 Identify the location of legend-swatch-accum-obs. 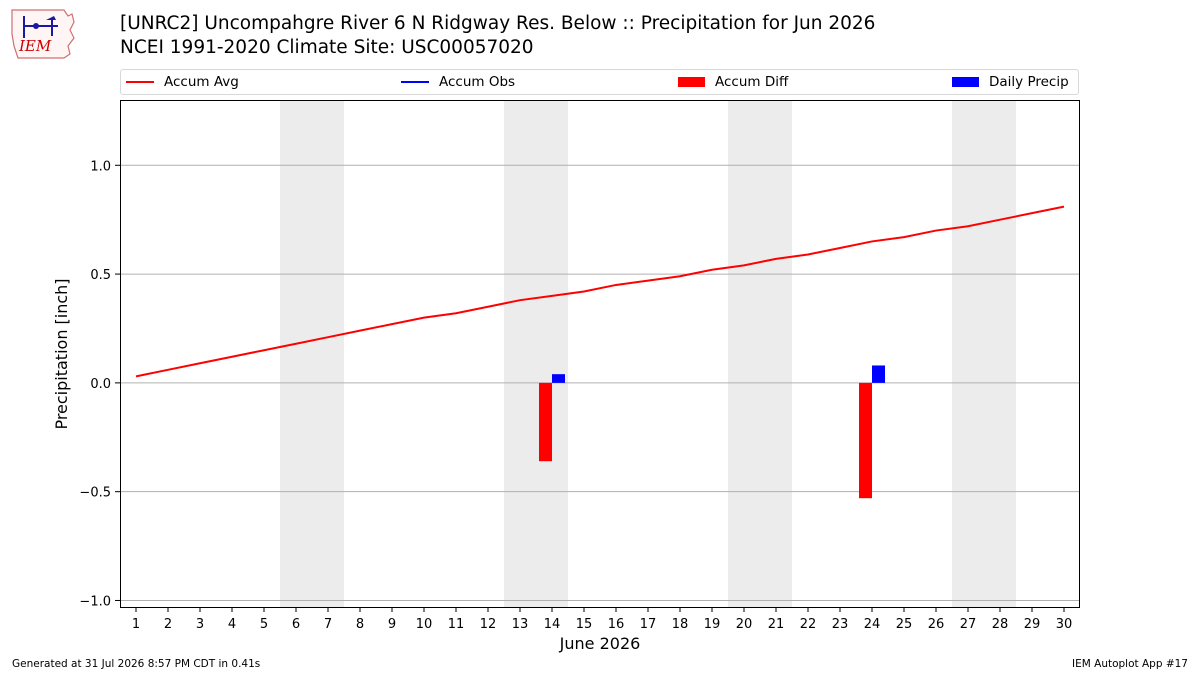
(415, 82).